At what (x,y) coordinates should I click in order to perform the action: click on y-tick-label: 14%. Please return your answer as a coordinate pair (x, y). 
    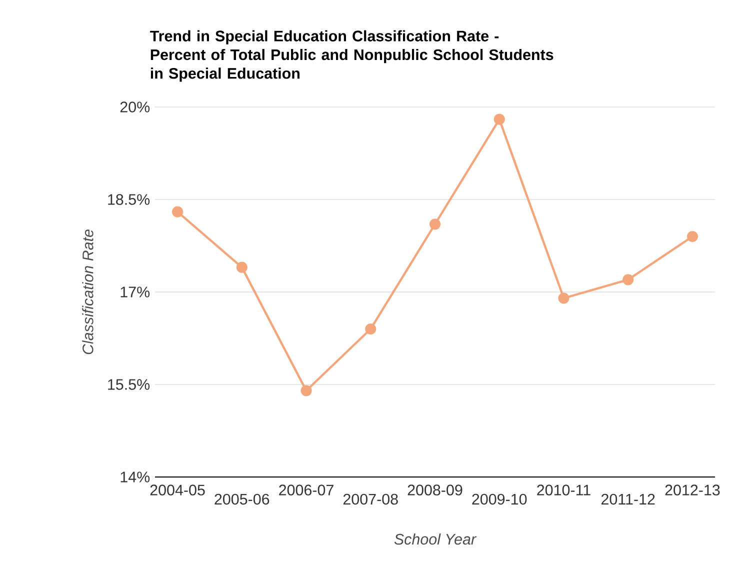
    Looking at the image, I should click on (135, 477).